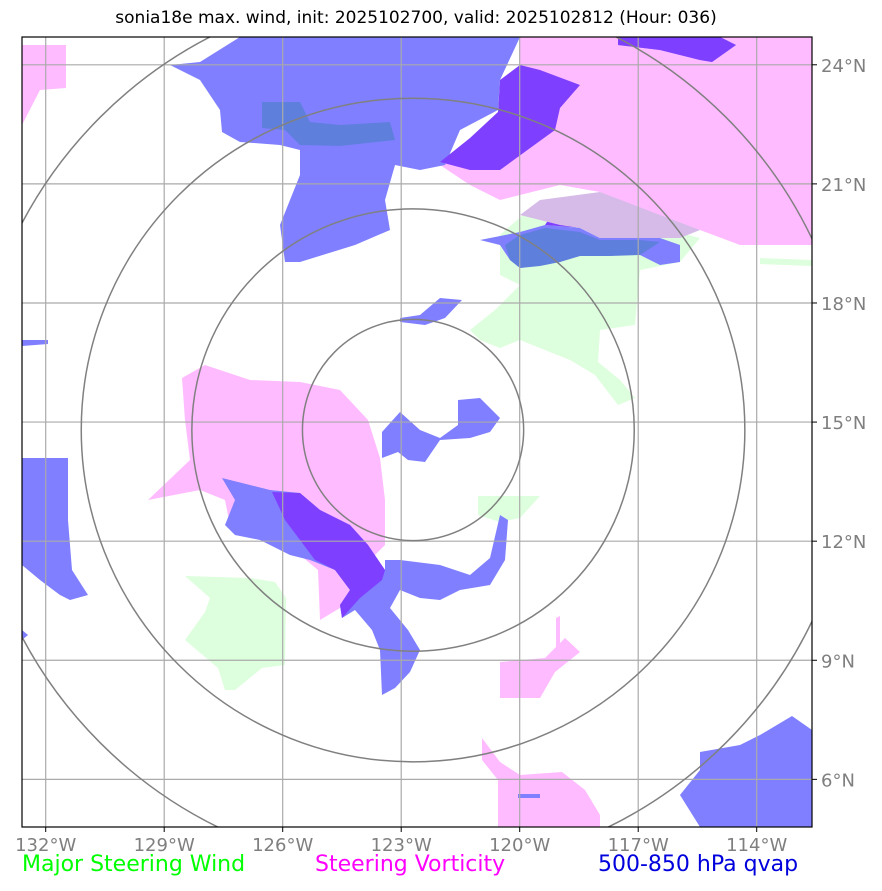 This screenshot has height=891, width=882. Describe the element at coordinates (558, 633) in the screenshot. I see `vorticity-region-south-strip` at that location.